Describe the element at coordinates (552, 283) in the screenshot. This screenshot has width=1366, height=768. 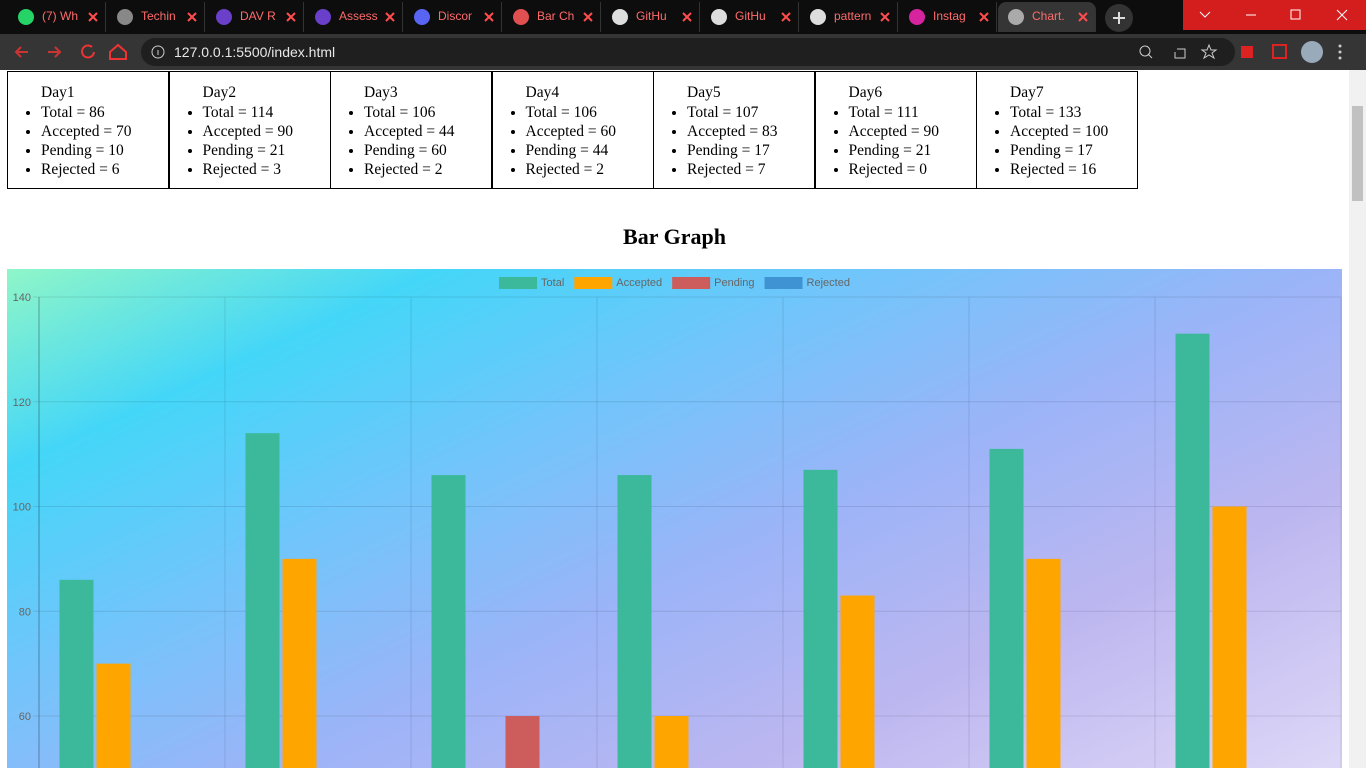
I see `legend-label: Total` at that location.